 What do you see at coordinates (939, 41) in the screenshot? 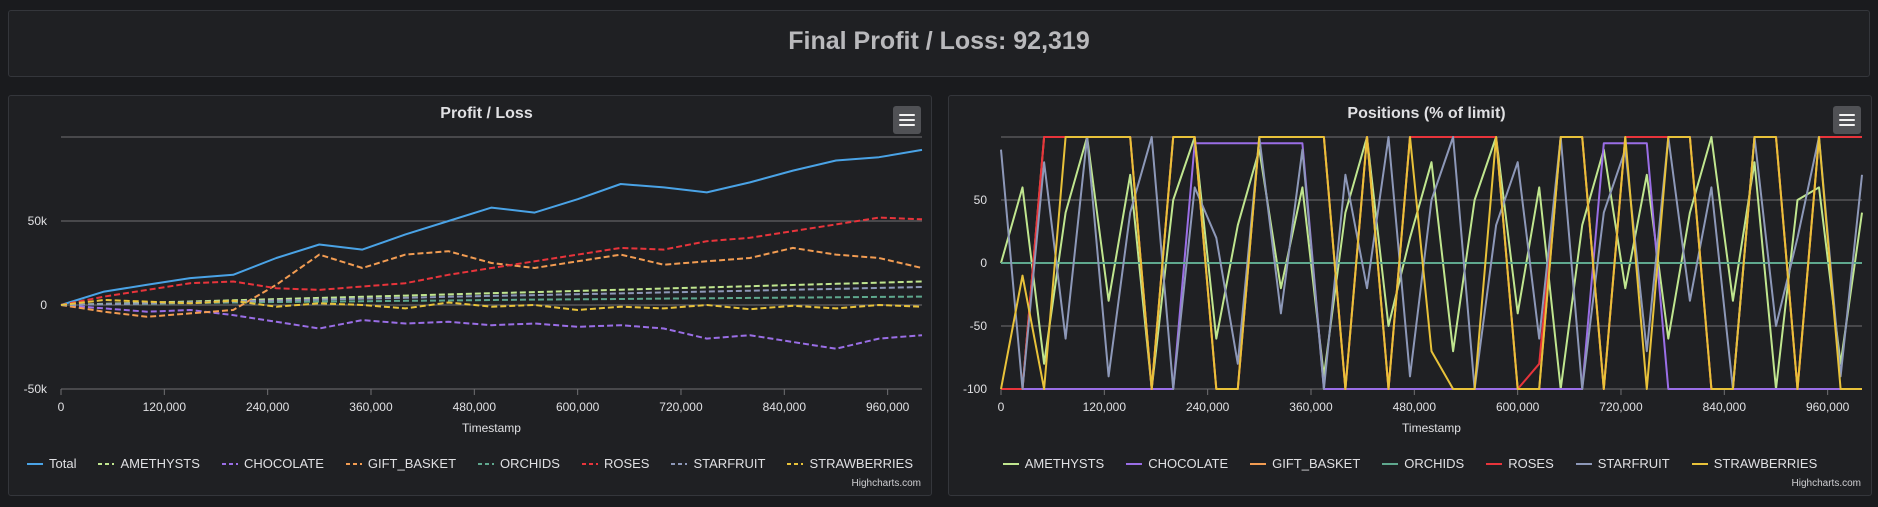
I see `final-pnl-title: Final Profit / Loss: 92,319` at bounding box center [939, 41].